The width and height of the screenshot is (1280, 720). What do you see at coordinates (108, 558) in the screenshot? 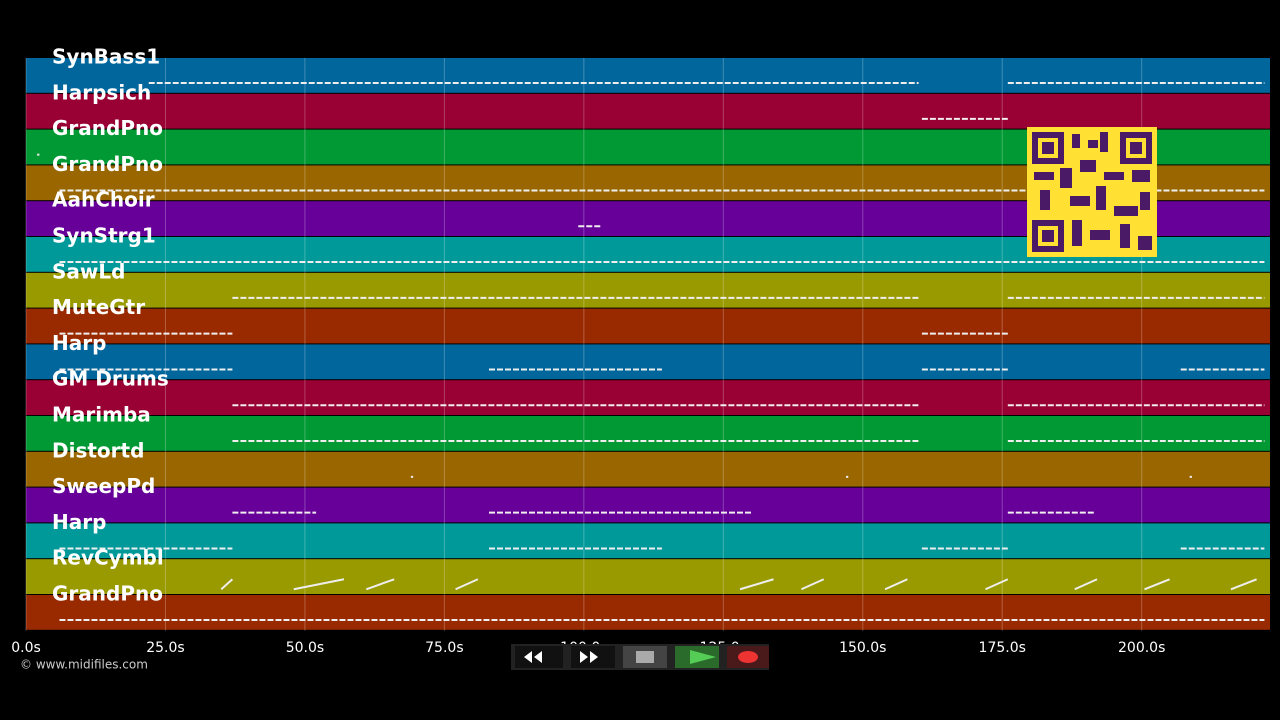
I see `track-name: RevCymbl` at bounding box center [108, 558].